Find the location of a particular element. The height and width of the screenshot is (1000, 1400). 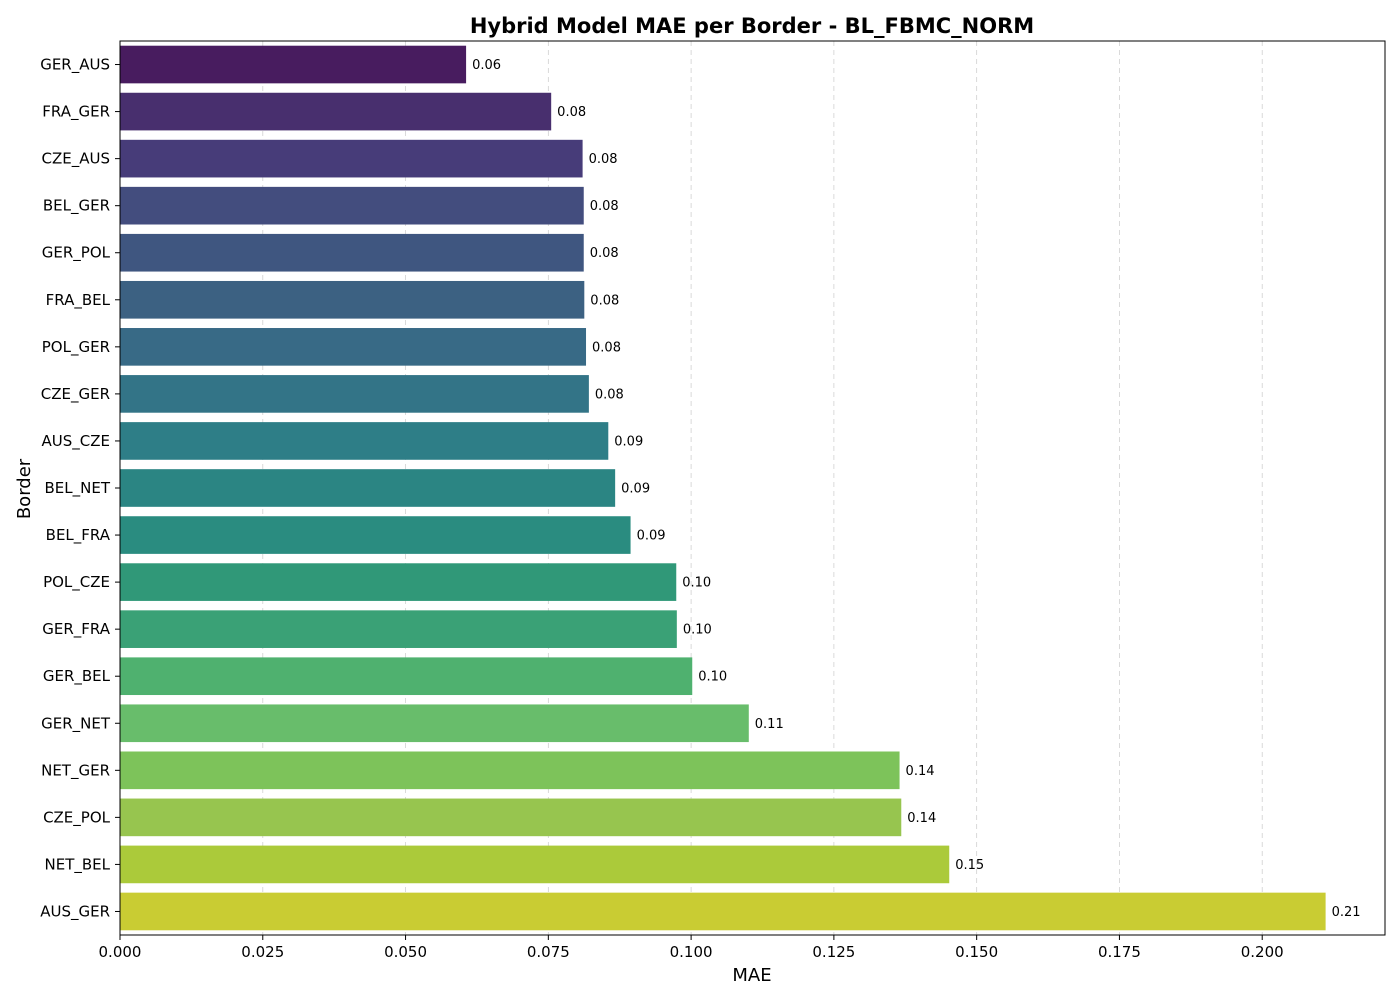

x-tick-label: 0.075 is located at coordinates (548, 952).